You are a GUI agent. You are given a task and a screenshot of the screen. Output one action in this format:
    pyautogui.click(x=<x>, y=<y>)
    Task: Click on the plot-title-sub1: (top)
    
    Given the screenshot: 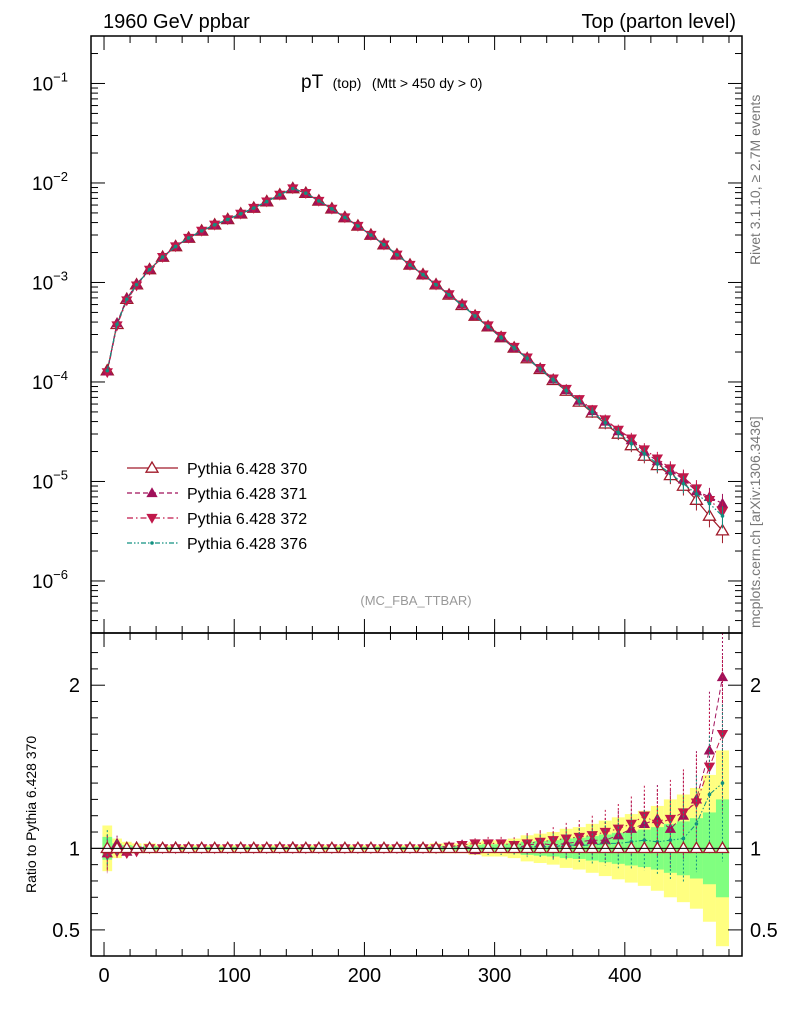 What is the action you would take?
    pyautogui.click(x=347, y=83)
    